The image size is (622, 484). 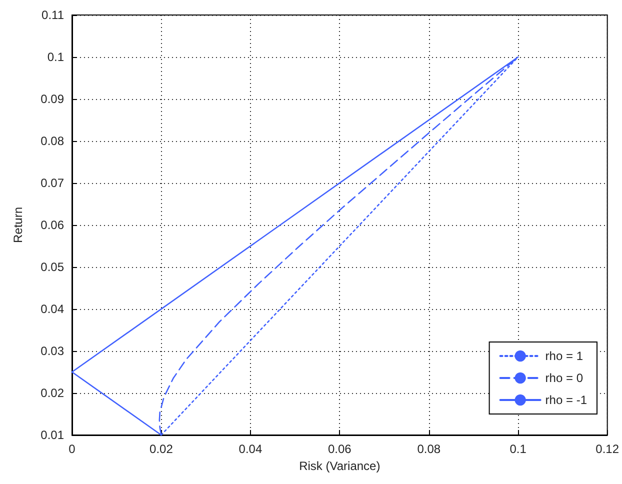 What do you see at coordinates (518, 449) in the screenshot?
I see `x-tick-label: 0.1` at bounding box center [518, 449].